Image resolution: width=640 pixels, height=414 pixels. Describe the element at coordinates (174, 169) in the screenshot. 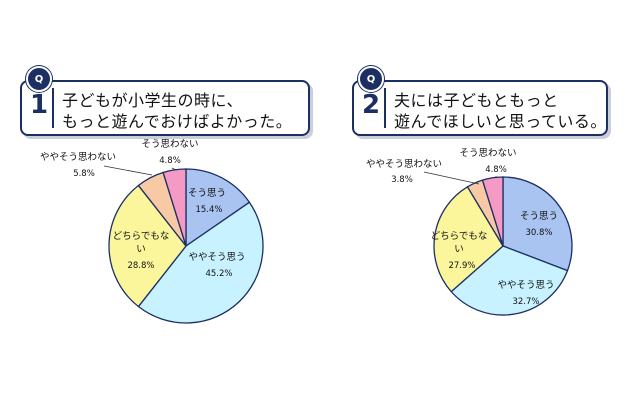

I see `pie1-leader-sou-omowanai` at that location.